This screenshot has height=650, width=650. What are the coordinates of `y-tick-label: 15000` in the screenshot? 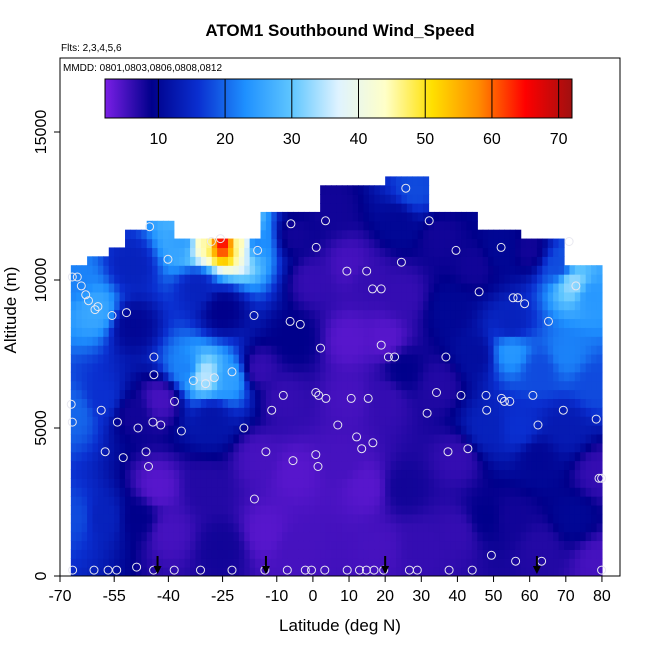 It's located at (41, 132).